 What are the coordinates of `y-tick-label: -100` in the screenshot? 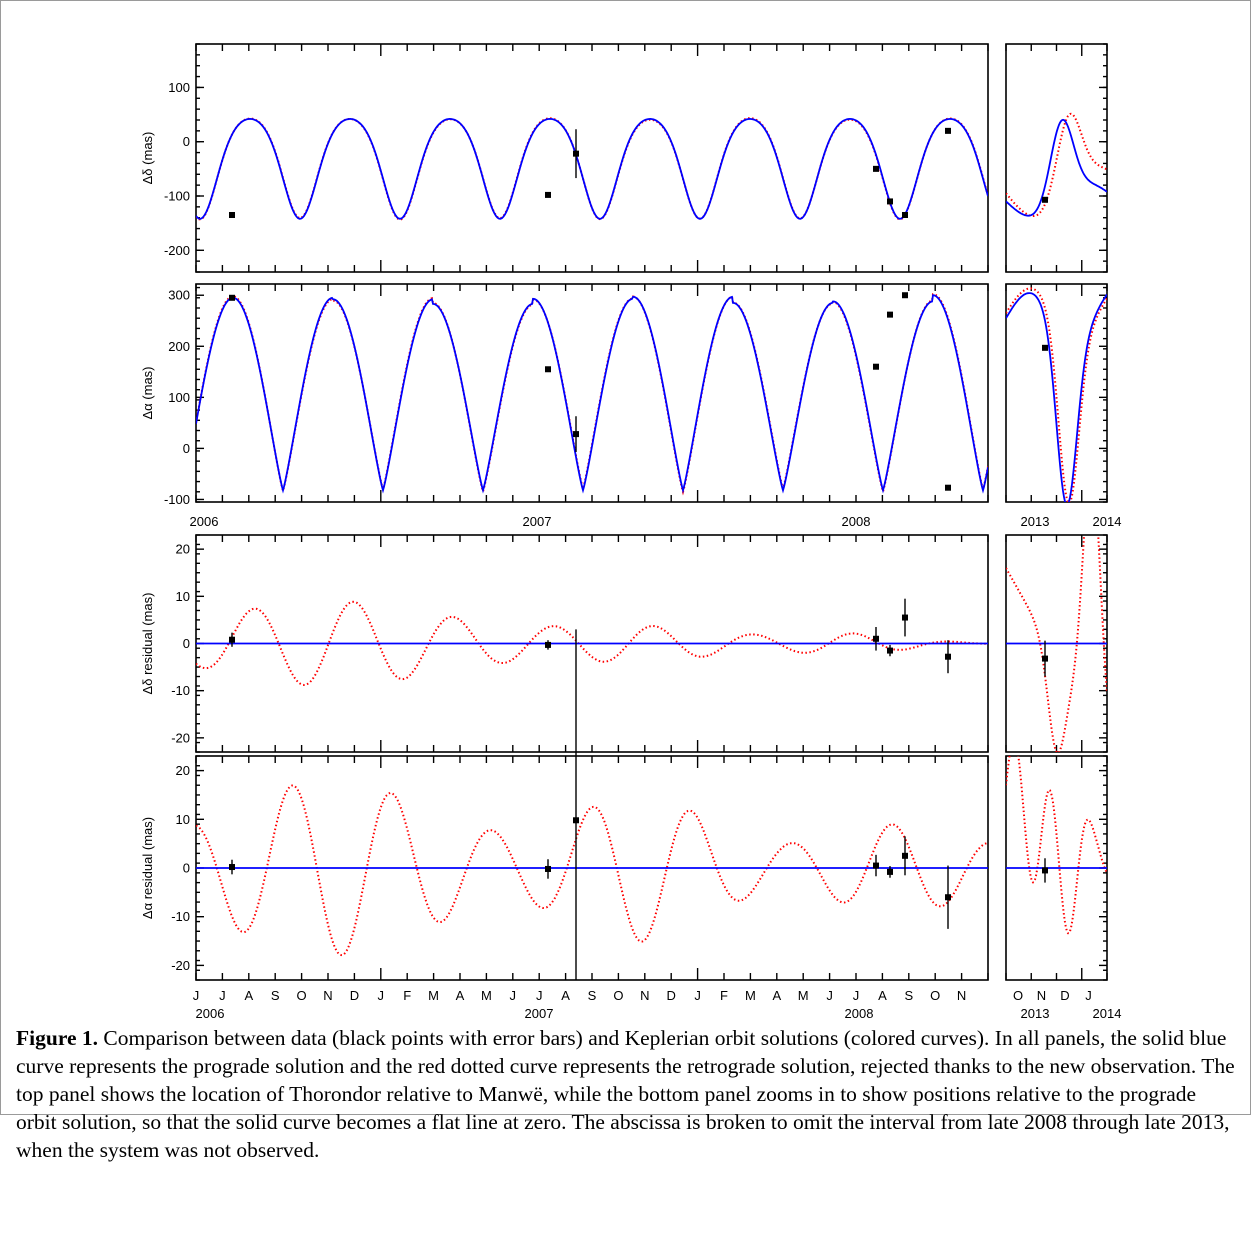 It's located at (177, 499).